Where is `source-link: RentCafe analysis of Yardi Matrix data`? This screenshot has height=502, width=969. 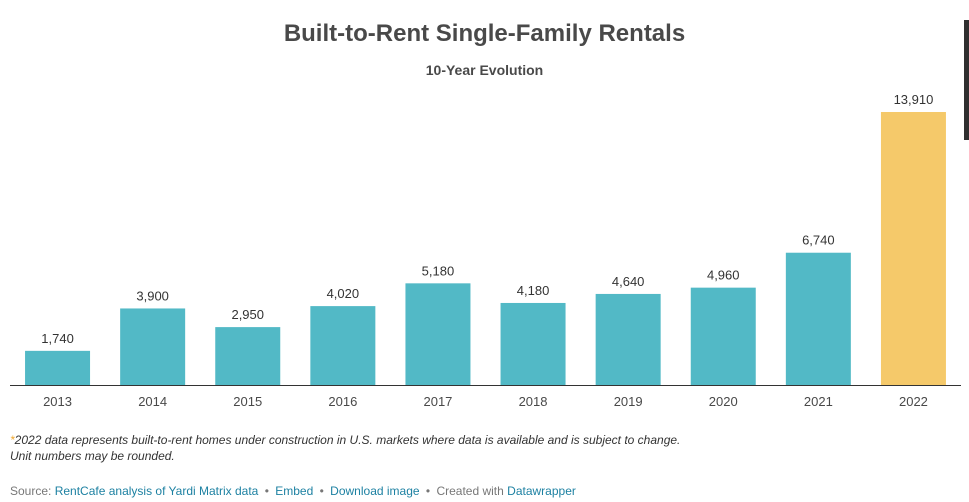 source-link: RentCafe analysis of Yardi Matrix data is located at coordinates (156, 491).